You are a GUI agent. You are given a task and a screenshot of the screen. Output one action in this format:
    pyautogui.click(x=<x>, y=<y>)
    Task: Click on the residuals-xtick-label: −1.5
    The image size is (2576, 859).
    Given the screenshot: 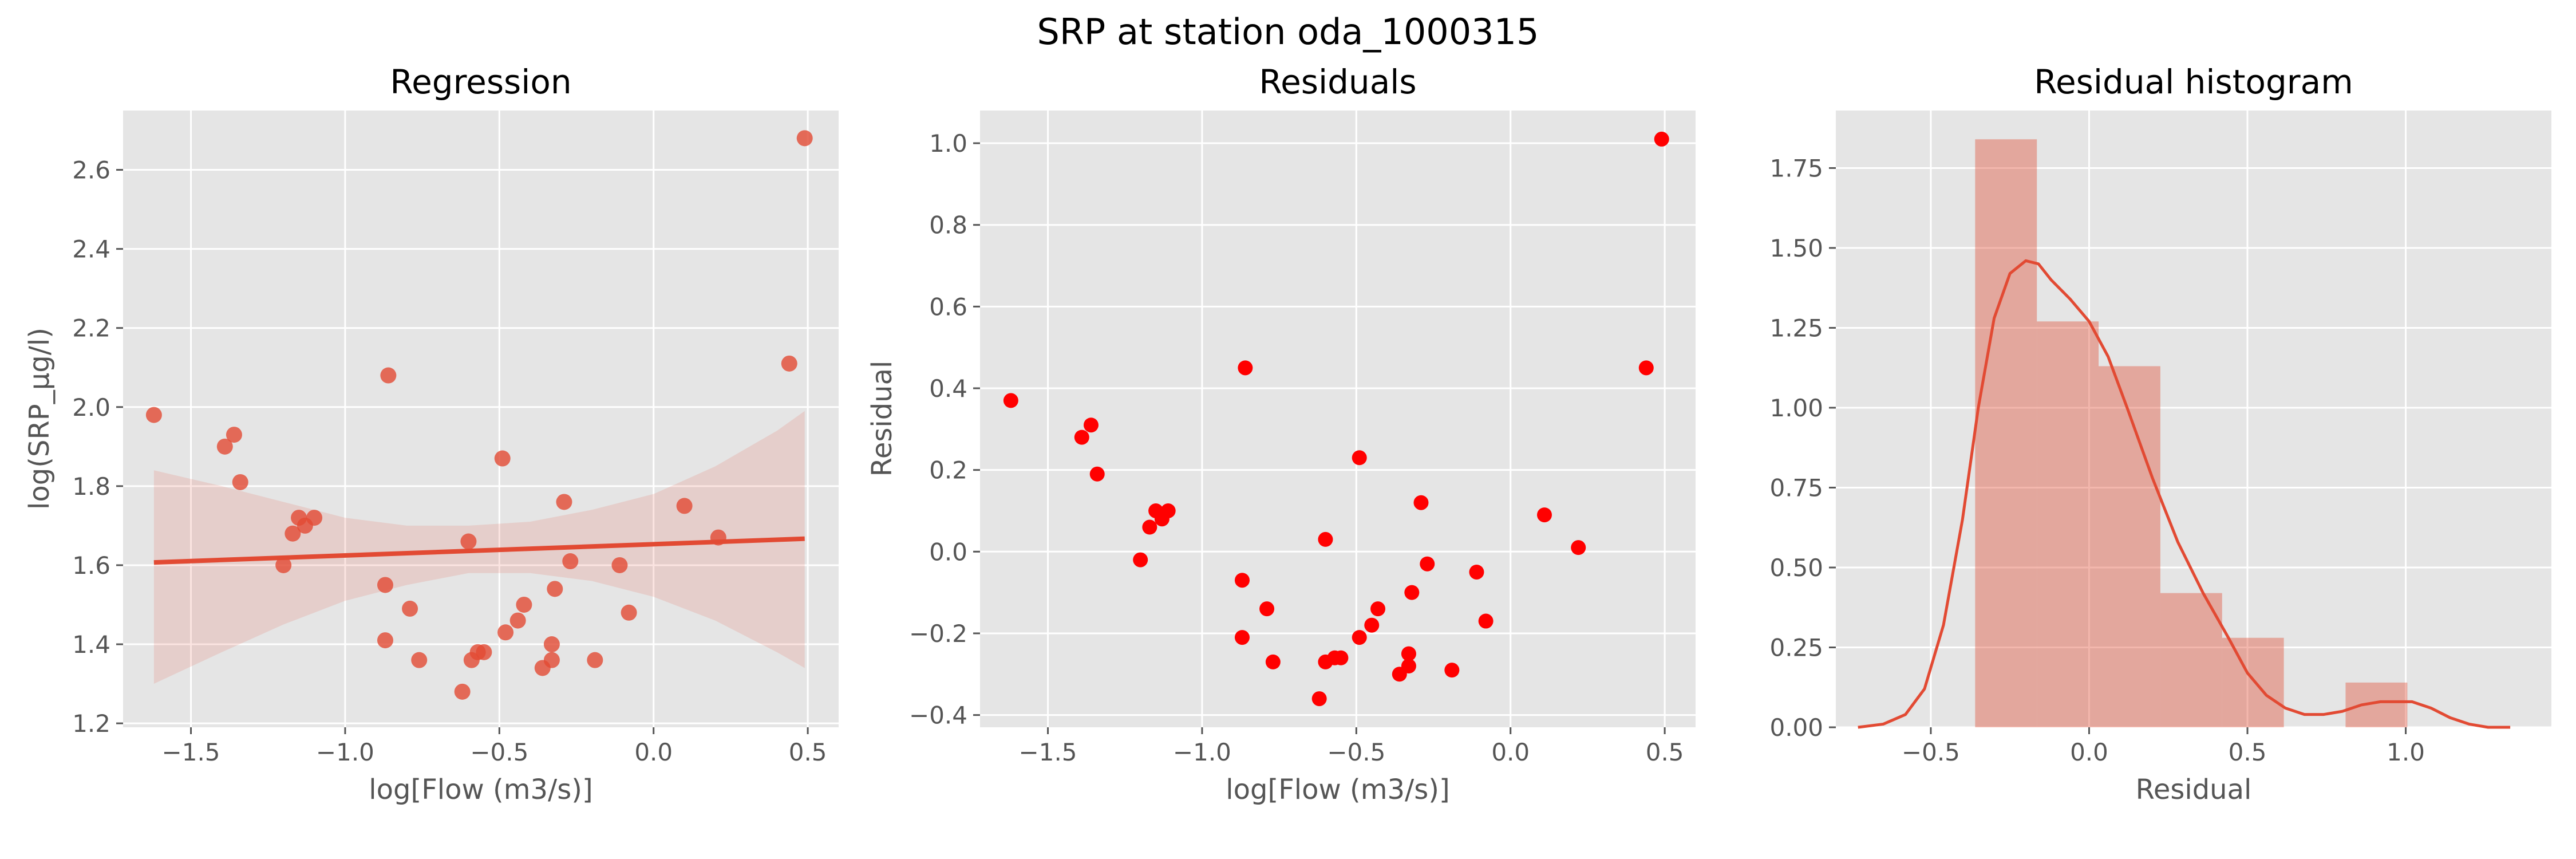 What is the action you would take?
    pyautogui.click(x=1048, y=752)
    